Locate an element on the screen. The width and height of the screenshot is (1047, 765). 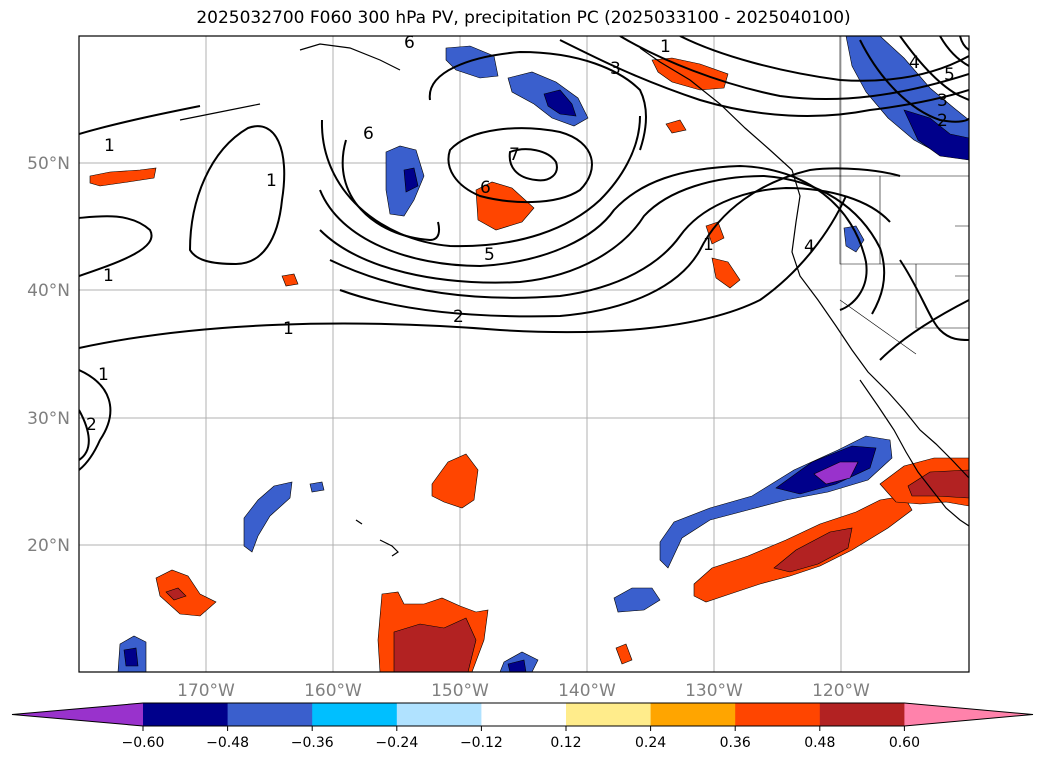
longitude-labels: 170°W 160°W 150°W 140°W 130°W 120°W is located at coordinates (523, 691).